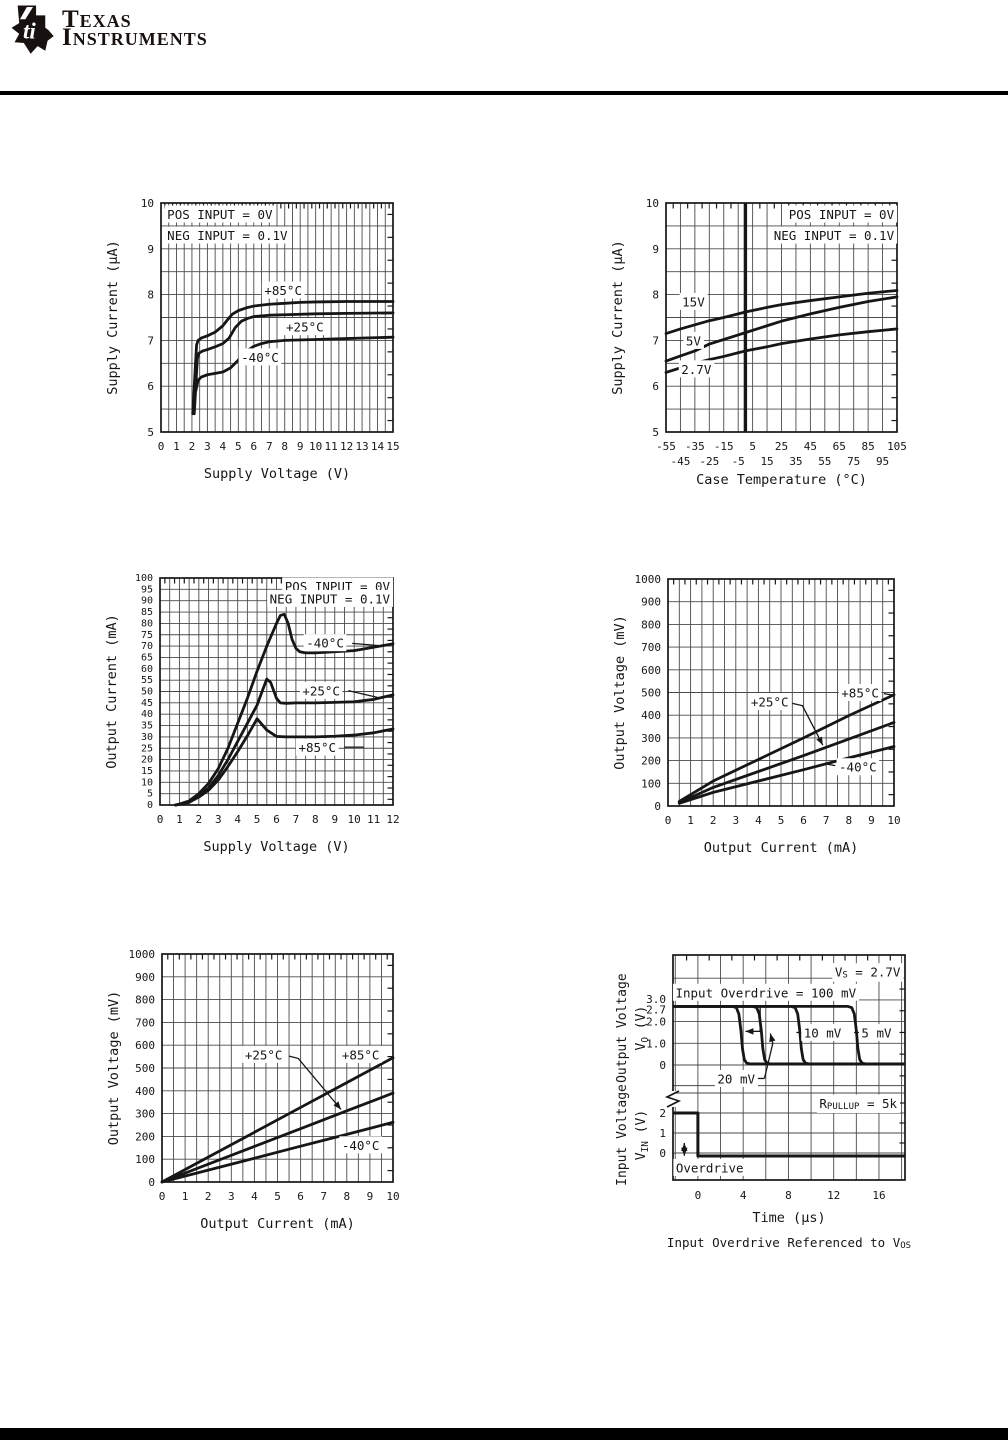  I want to click on x-tick-label: -25, so click(709, 461).